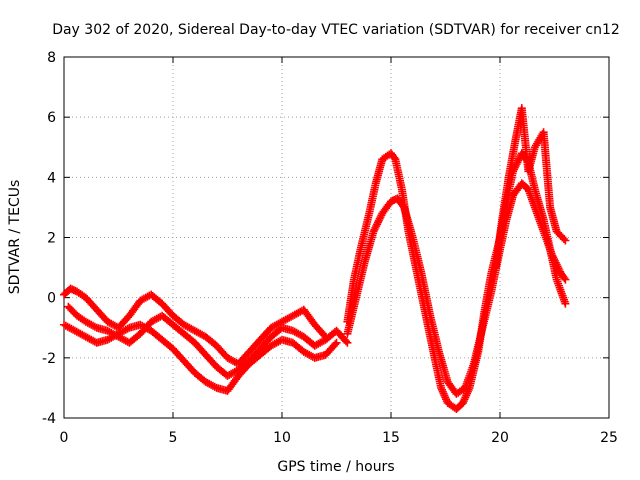 This screenshot has height=480, width=640. I want to click on y-tick-label: 2, so click(51, 239).